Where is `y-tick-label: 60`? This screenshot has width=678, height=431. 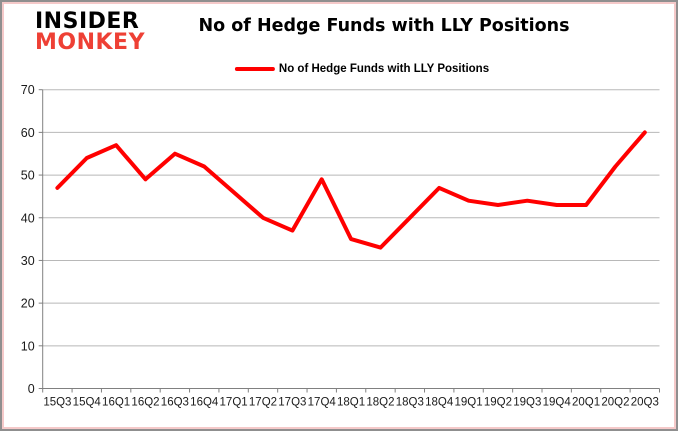
y-tick-label: 60 is located at coordinates (28, 133).